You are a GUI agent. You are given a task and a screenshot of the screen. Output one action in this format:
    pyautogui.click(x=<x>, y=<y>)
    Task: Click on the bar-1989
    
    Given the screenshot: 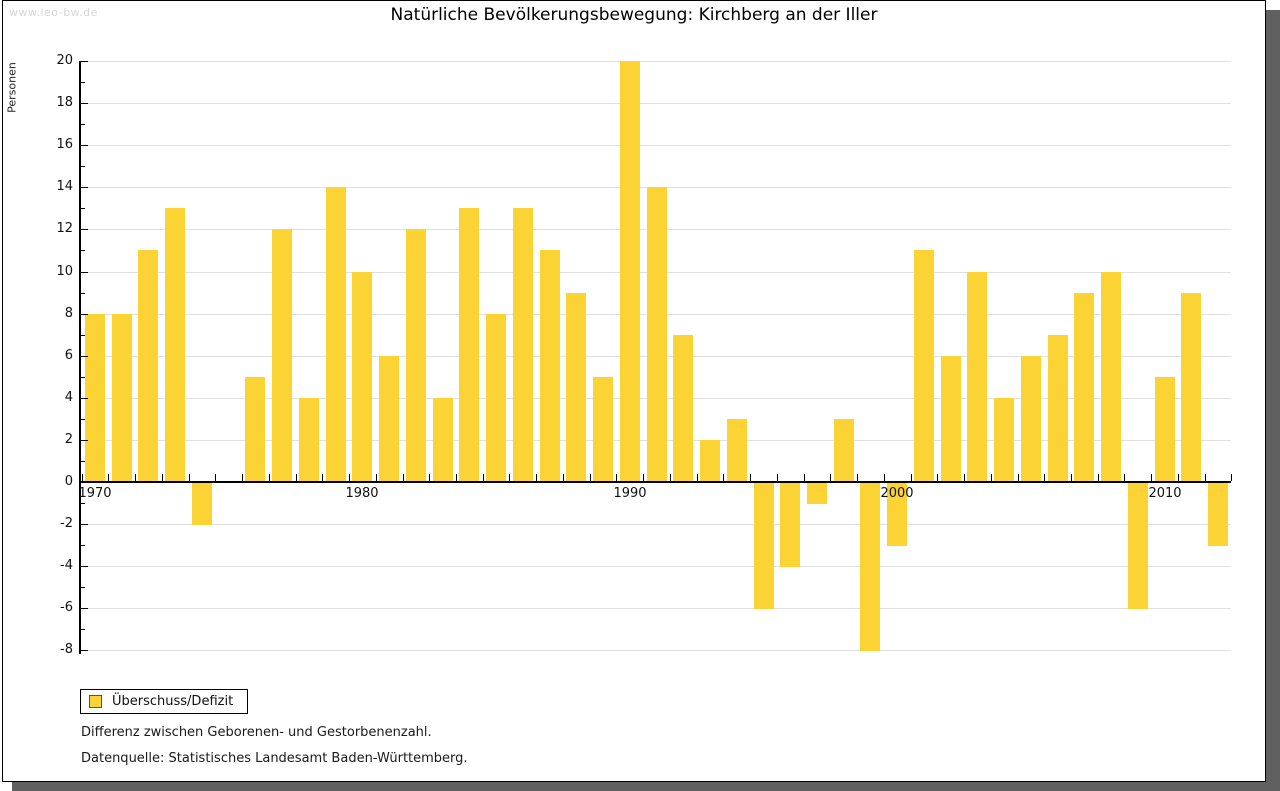 What is the action you would take?
    pyautogui.click(x=603, y=429)
    